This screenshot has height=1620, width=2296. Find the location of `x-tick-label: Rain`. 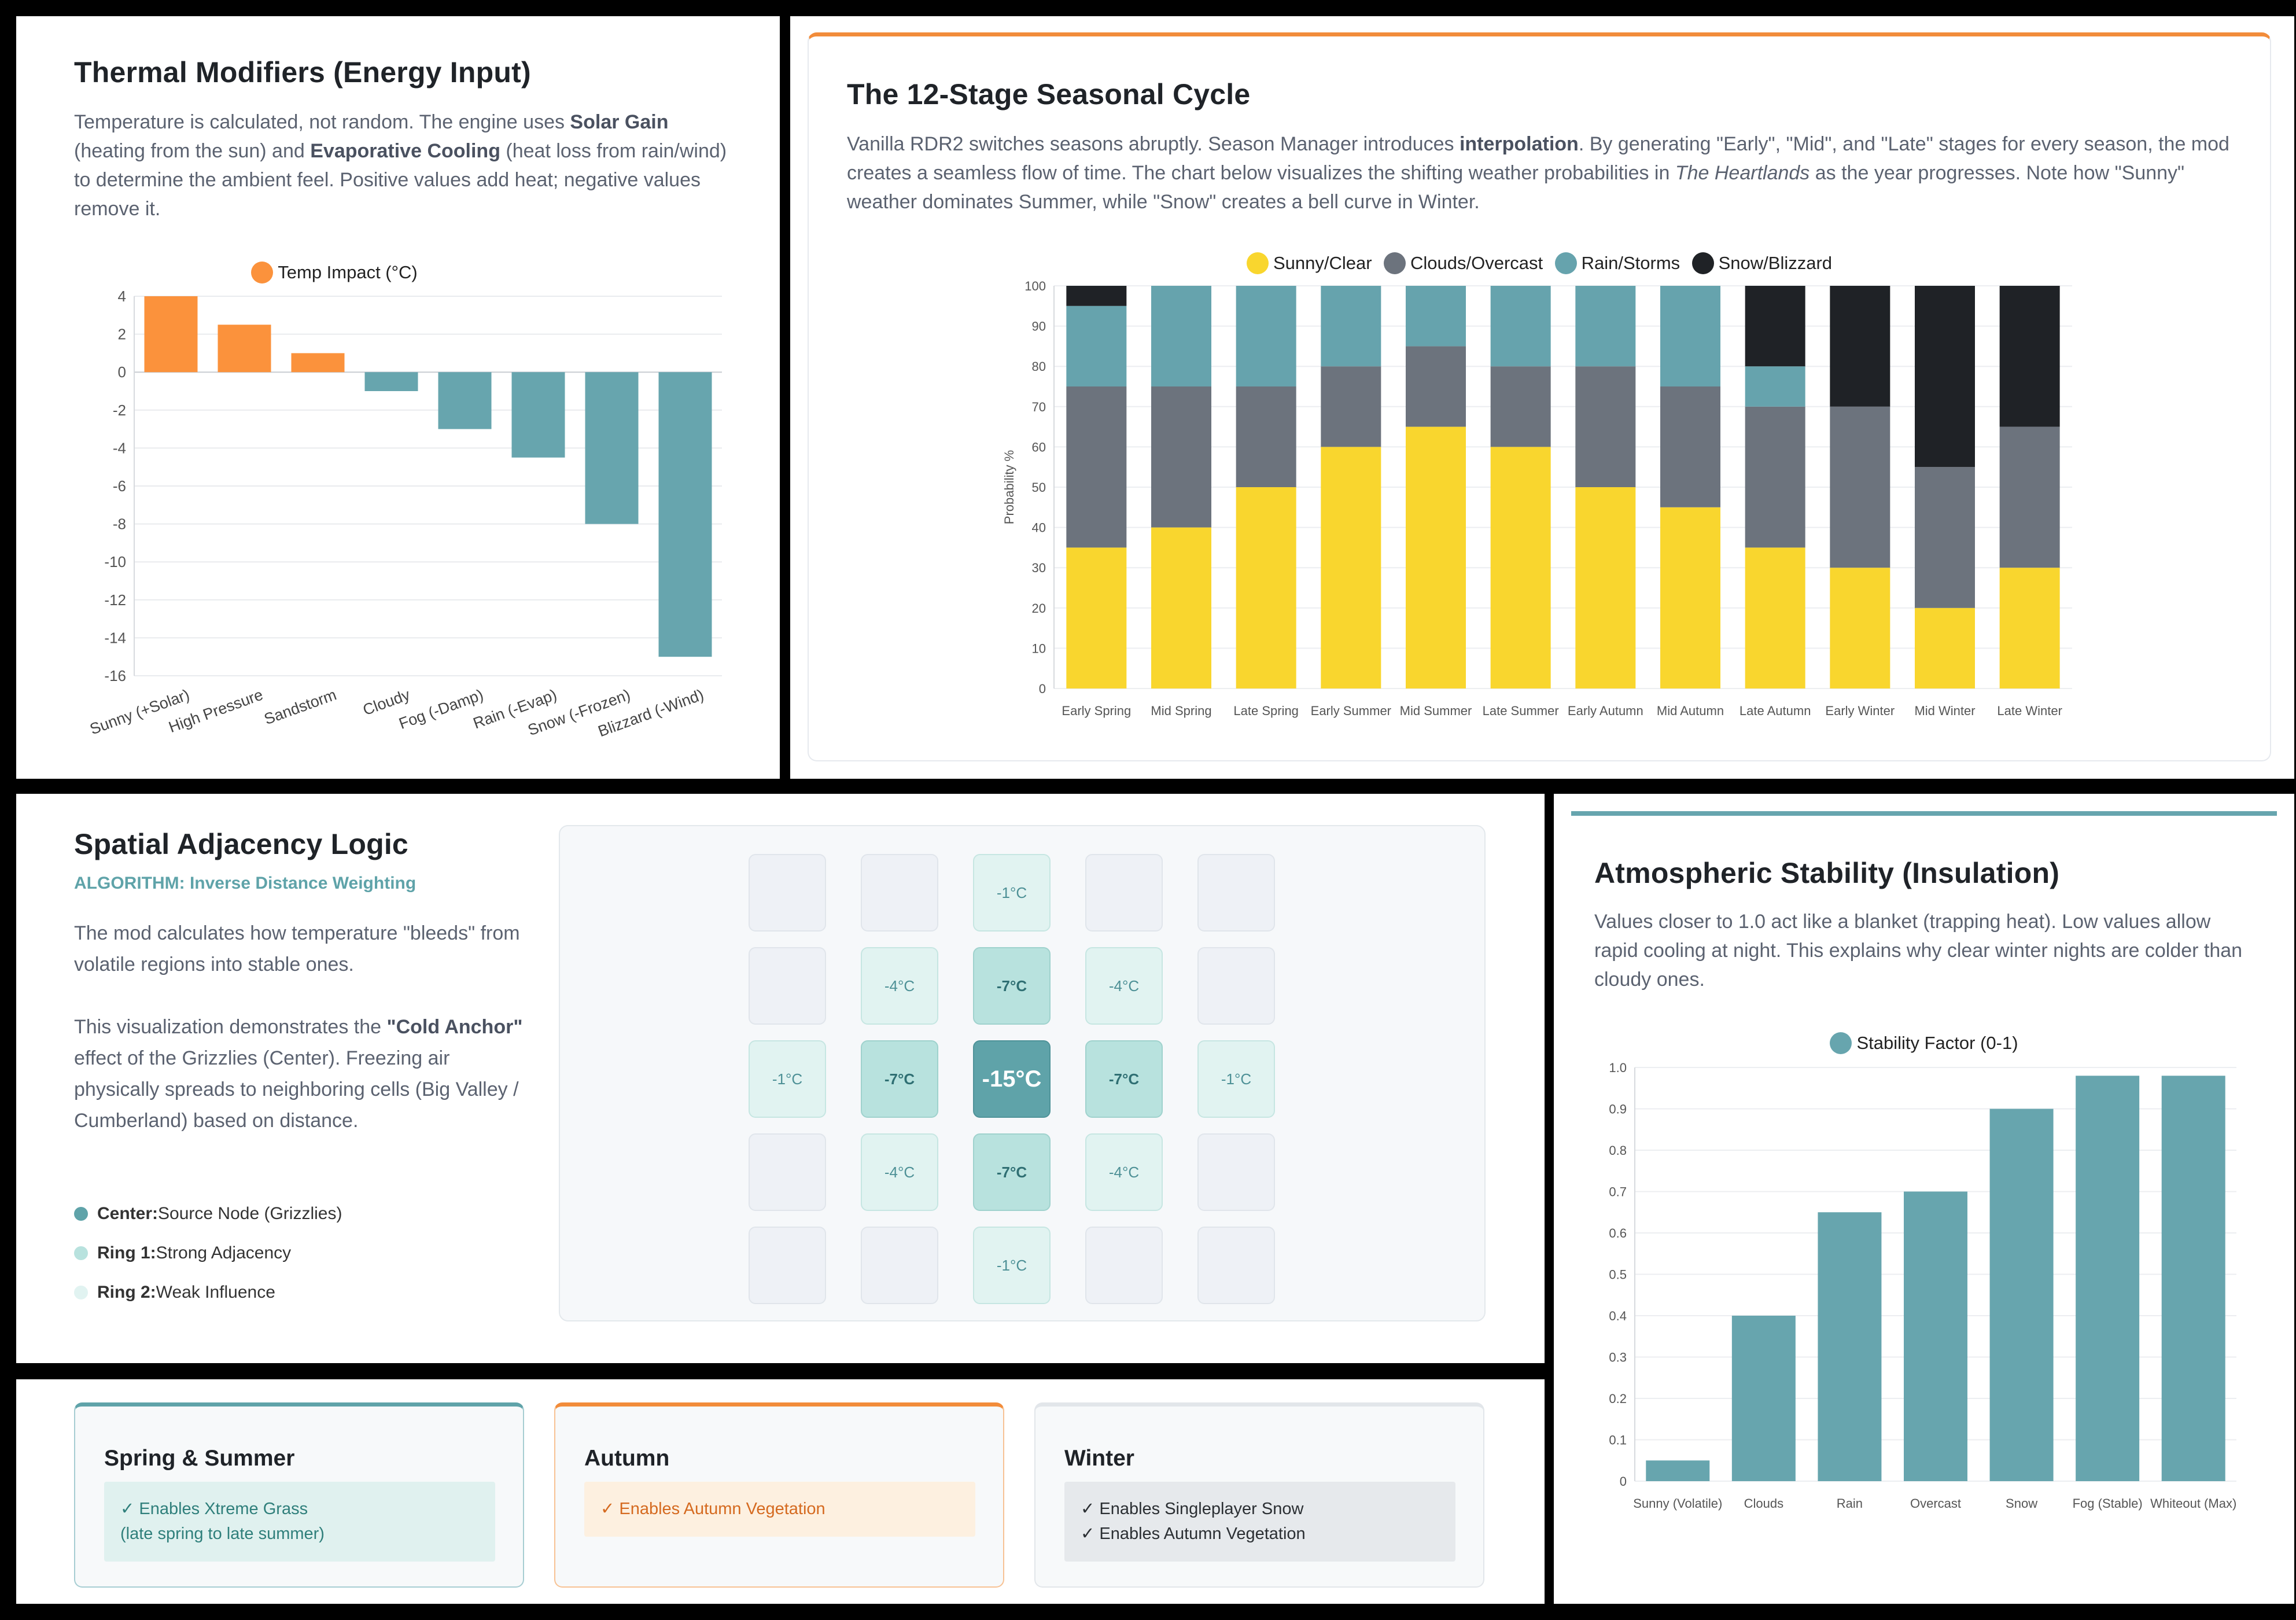

x-tick-label: Rain is located at coordinates (1850, 1504).